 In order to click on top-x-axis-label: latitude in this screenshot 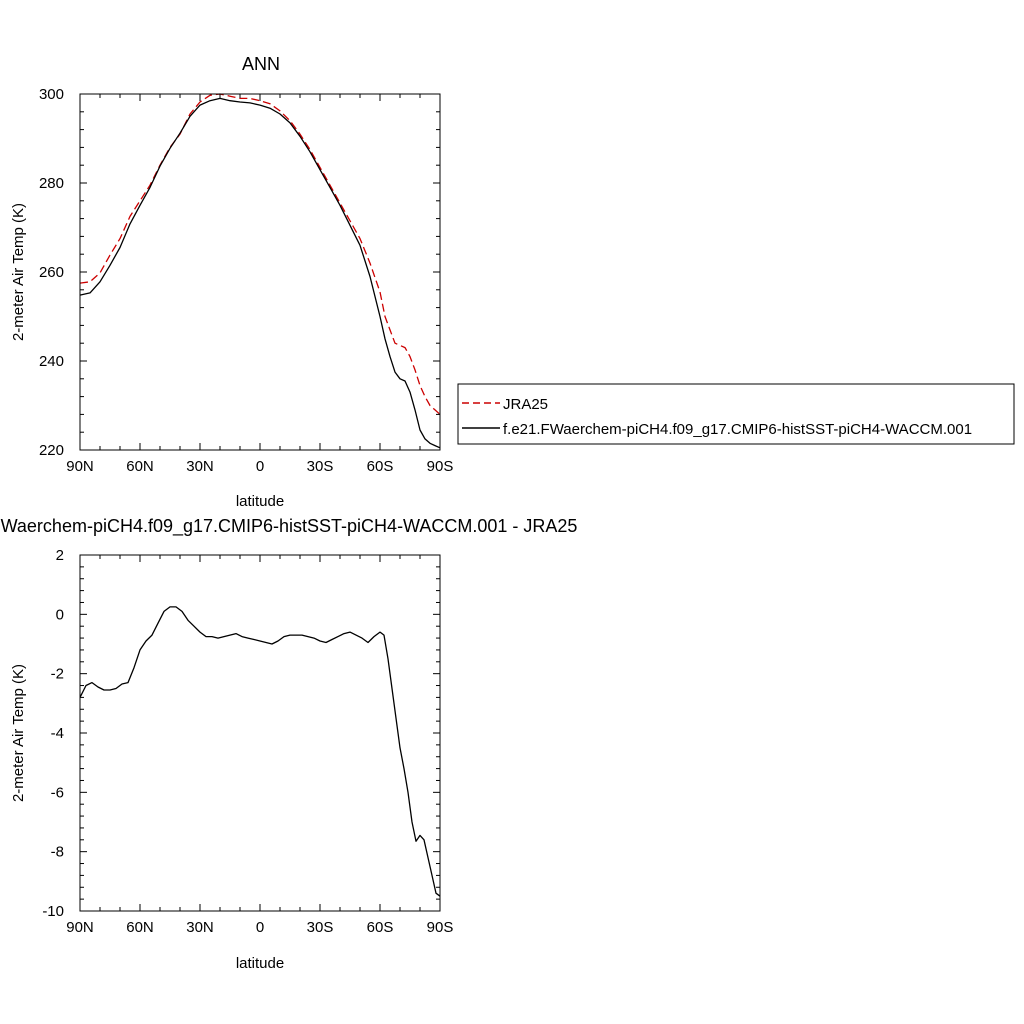, I will do `click(260, 501)`.